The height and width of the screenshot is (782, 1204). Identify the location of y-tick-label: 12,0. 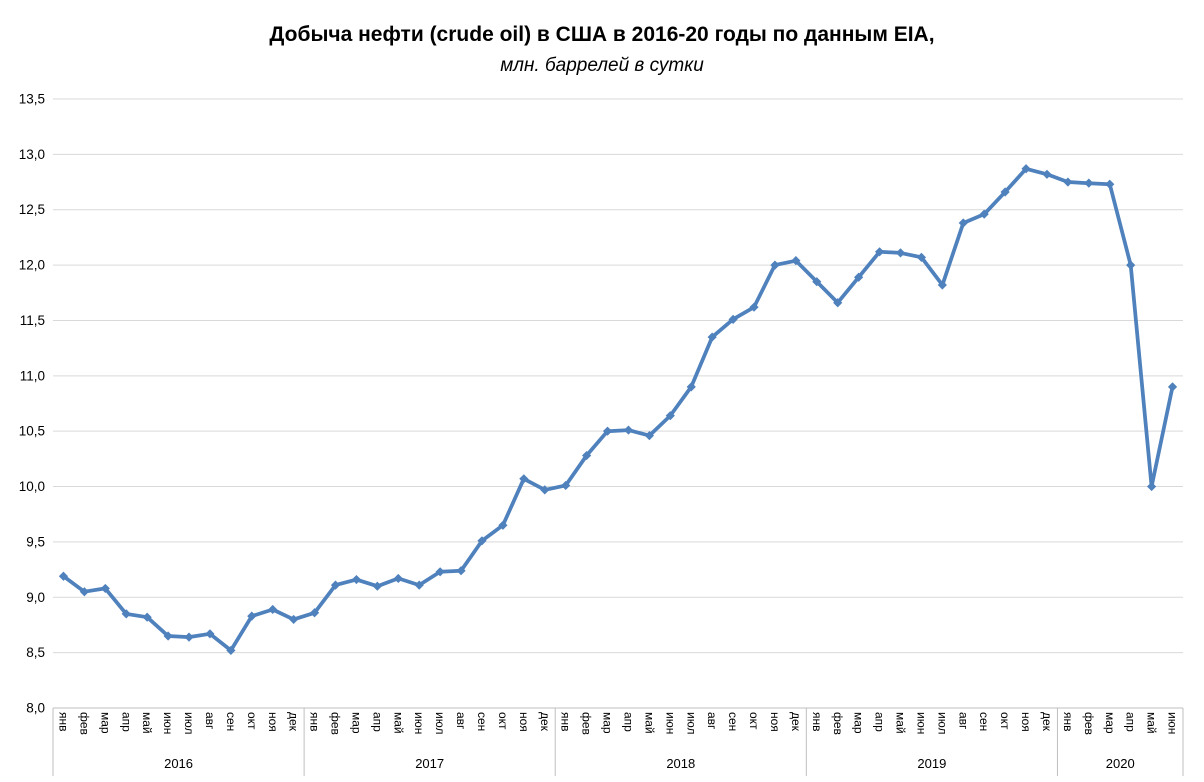
(32, 265).